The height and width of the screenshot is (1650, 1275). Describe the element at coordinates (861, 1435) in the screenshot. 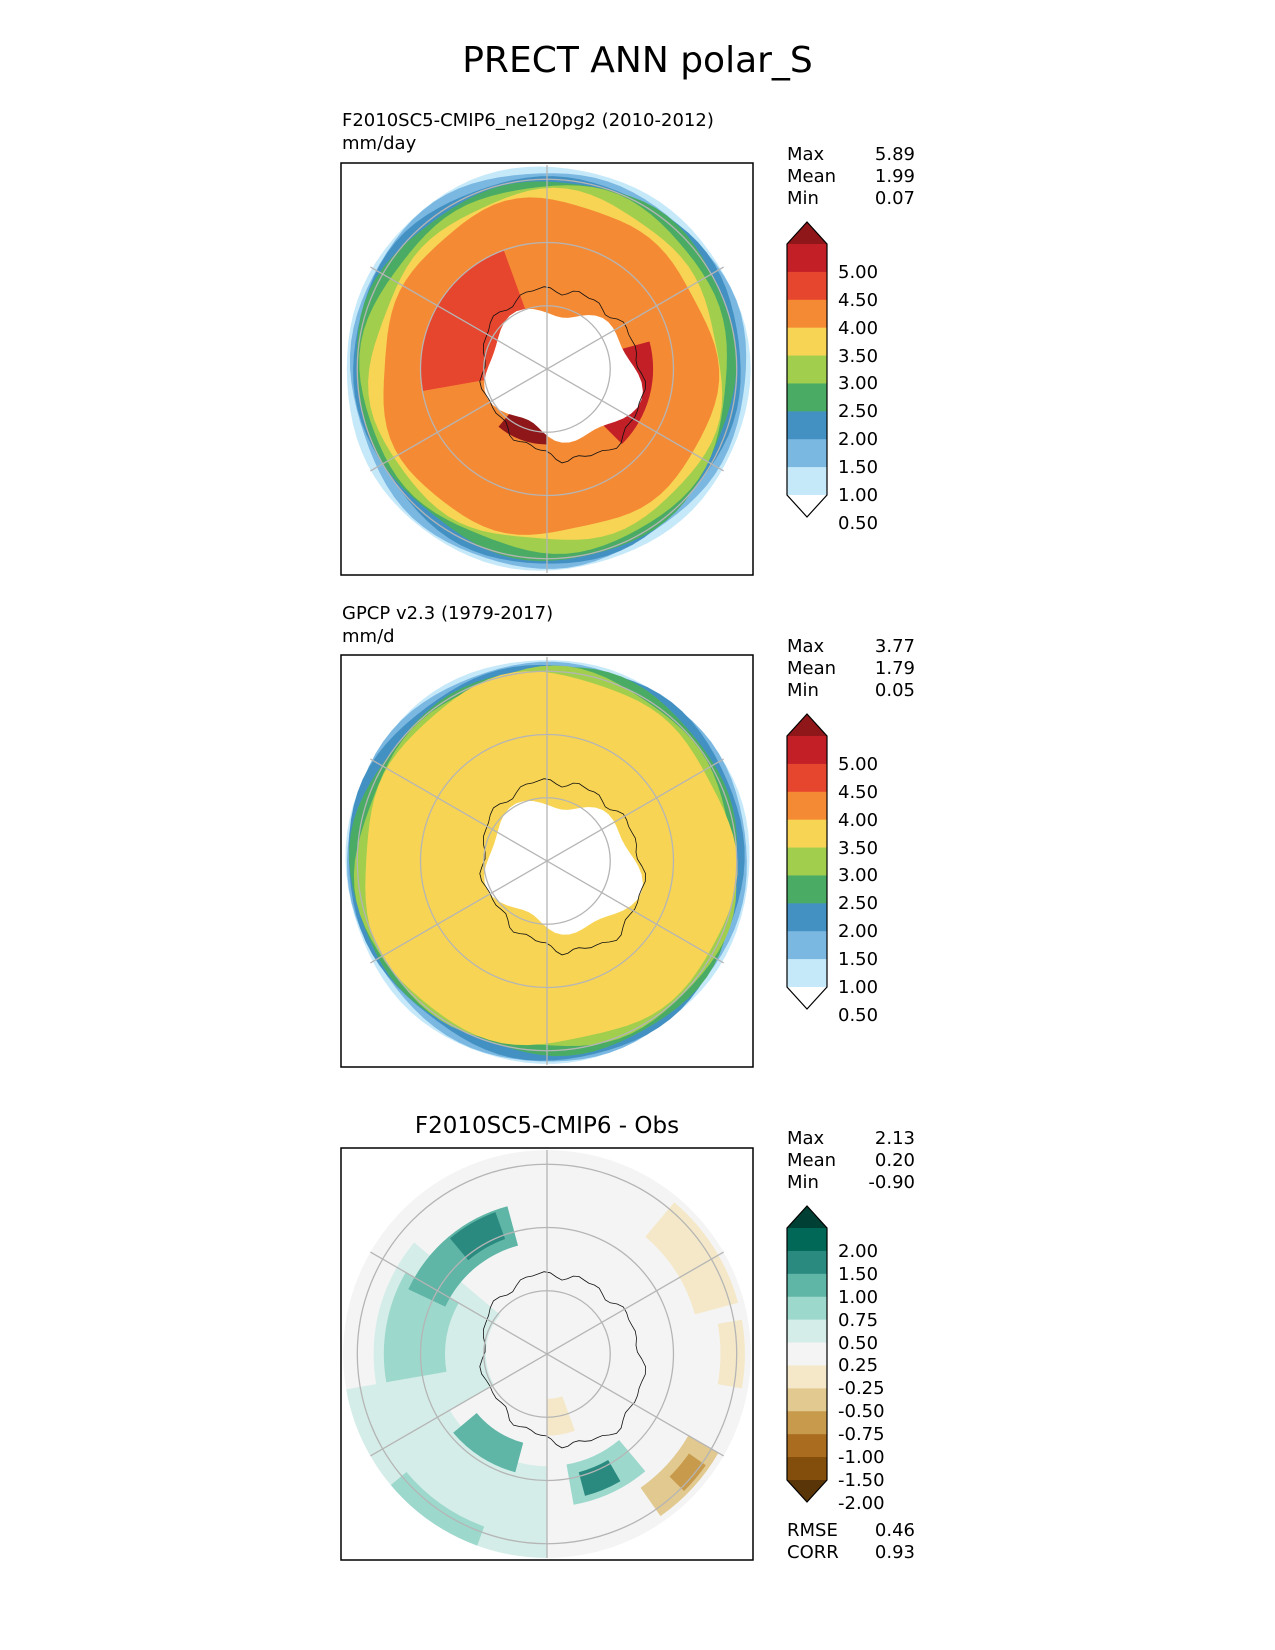

I see `colorbar-tick-label: -0.75` at that location.